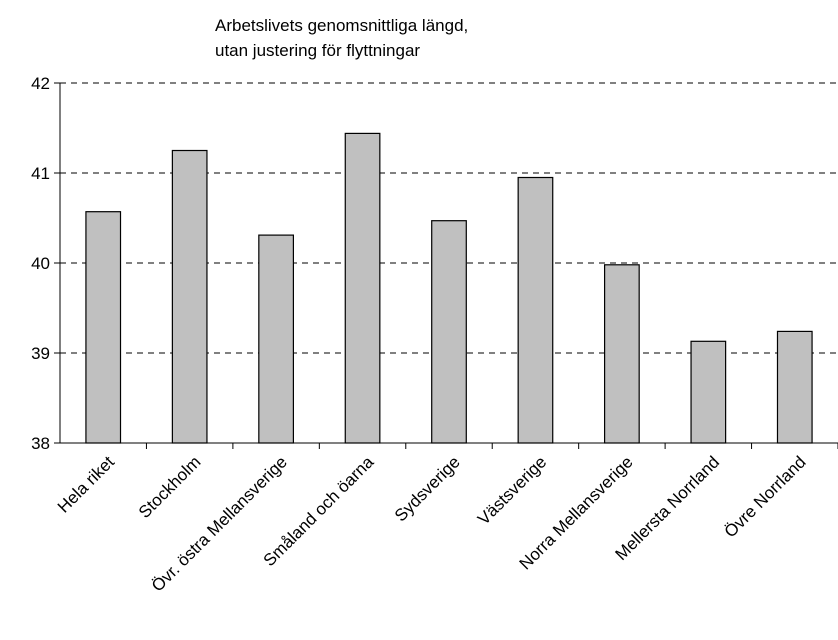 The height and width of the screenshot is (640, 838). I want to click on y-tick-label-41: 41, so click(40, 173).